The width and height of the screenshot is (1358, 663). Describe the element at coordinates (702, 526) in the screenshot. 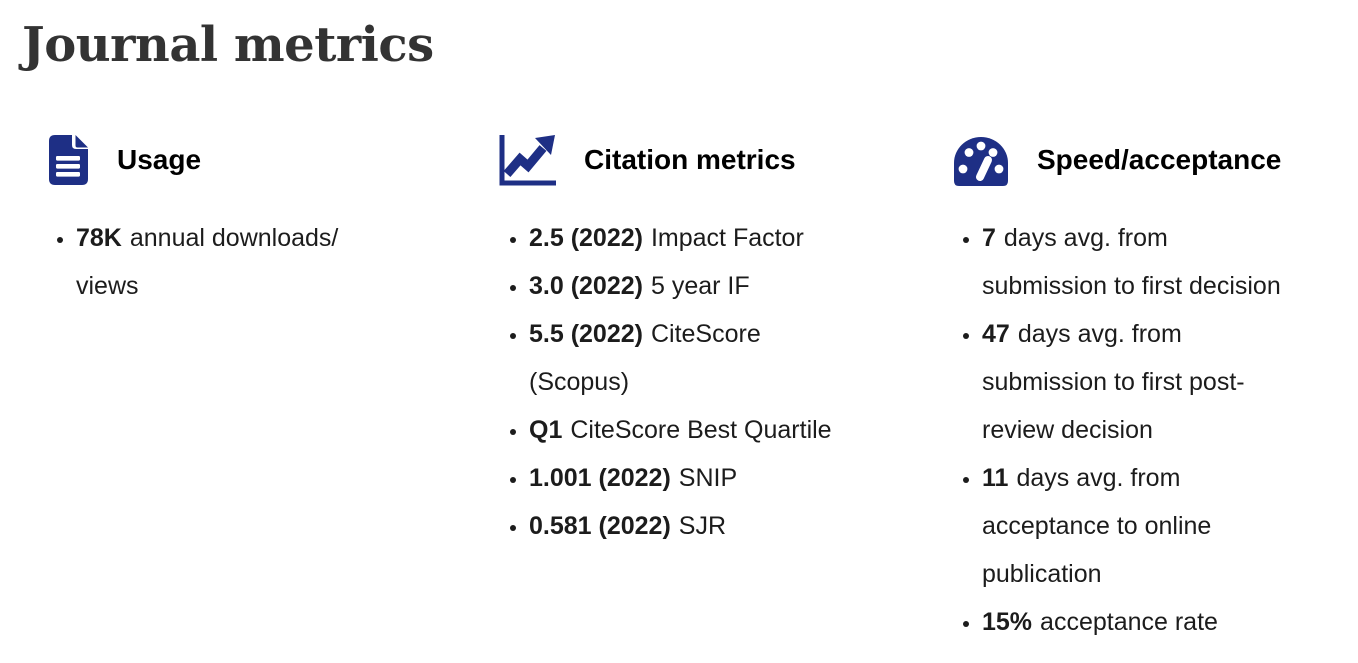

I see `metric-label: SJR` at that location.